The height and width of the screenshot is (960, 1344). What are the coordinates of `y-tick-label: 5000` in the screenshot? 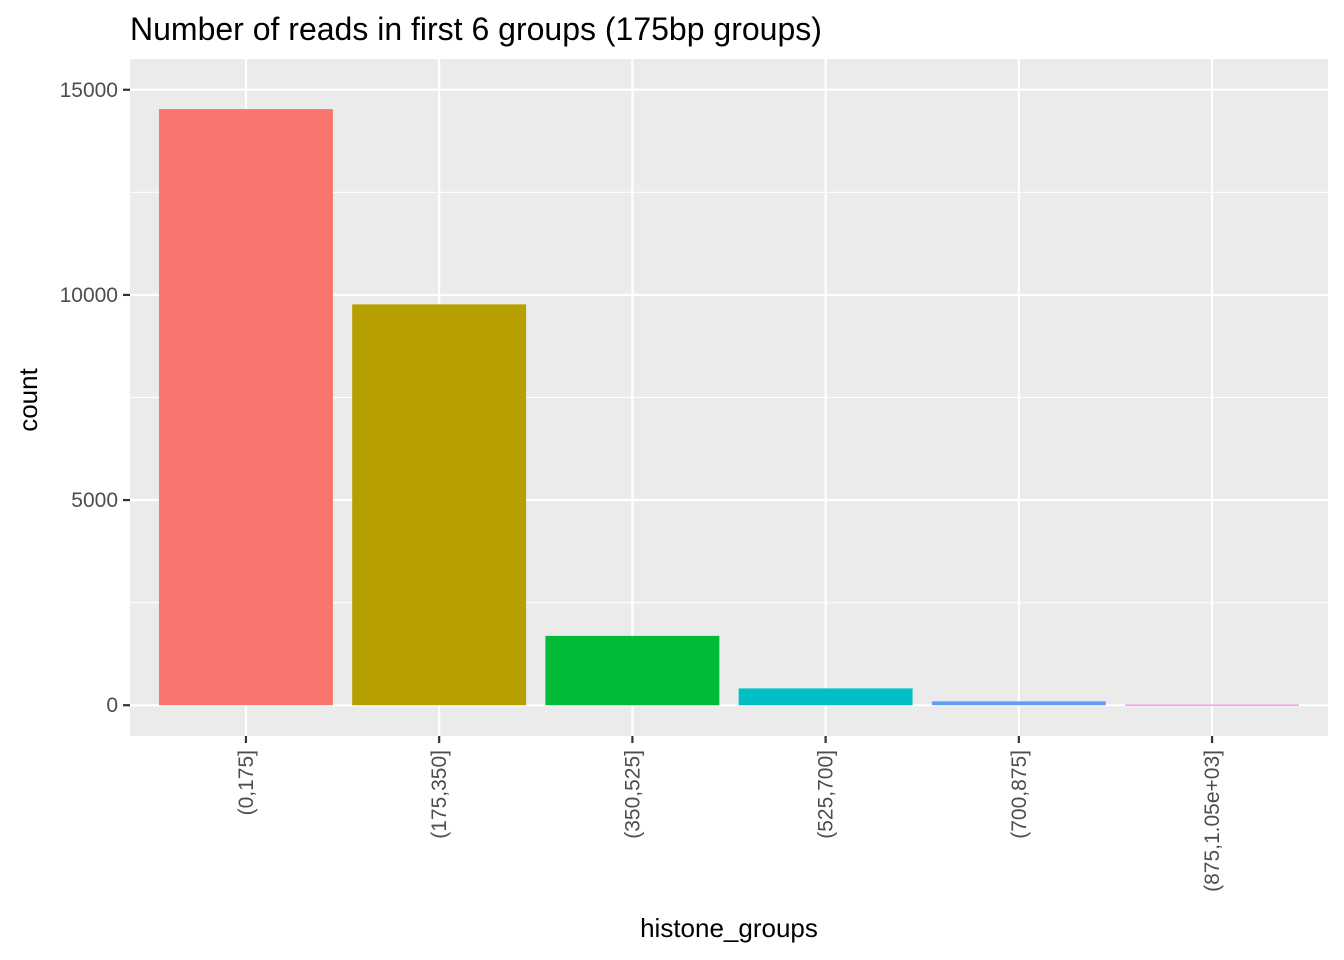 It's located at (94, 500).